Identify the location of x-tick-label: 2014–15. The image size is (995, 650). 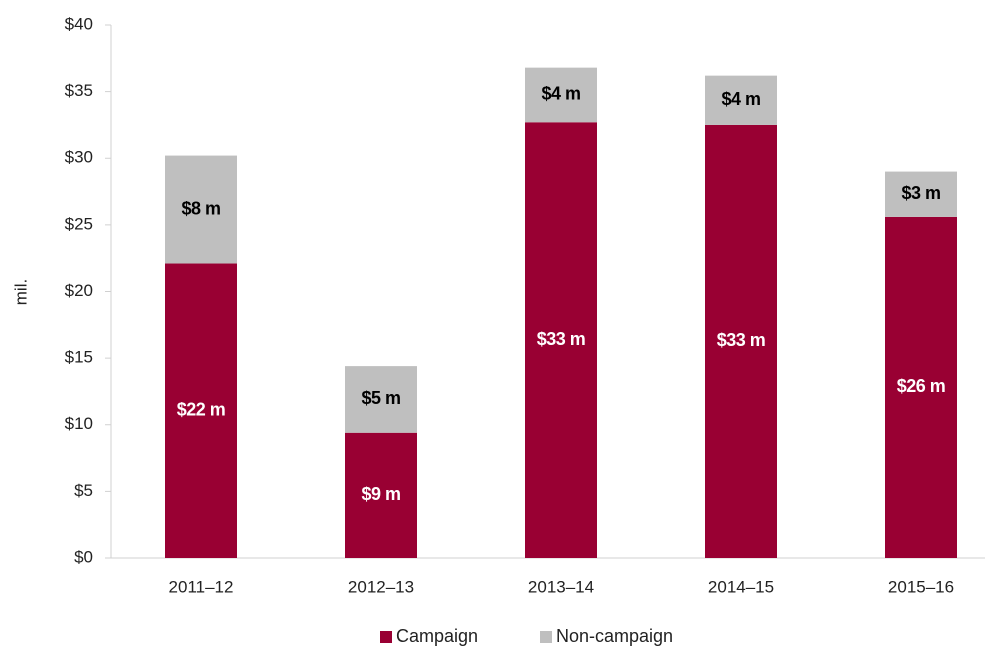
(741, 586).